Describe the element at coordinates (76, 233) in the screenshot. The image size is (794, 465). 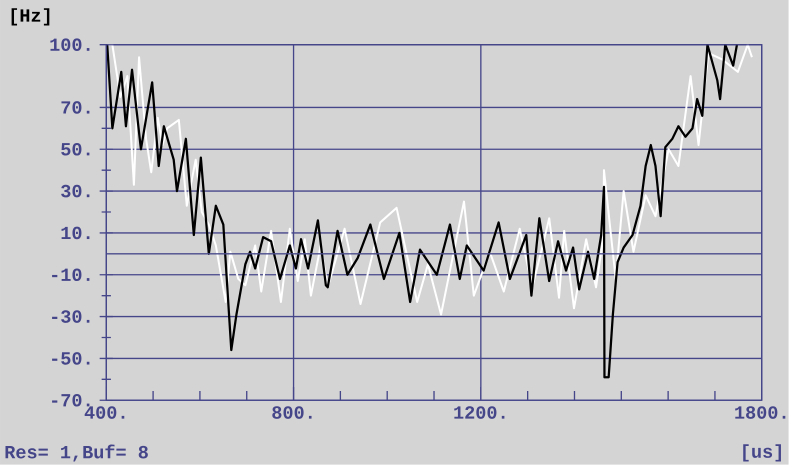
I see `y-tick-label: 10.` at that location.